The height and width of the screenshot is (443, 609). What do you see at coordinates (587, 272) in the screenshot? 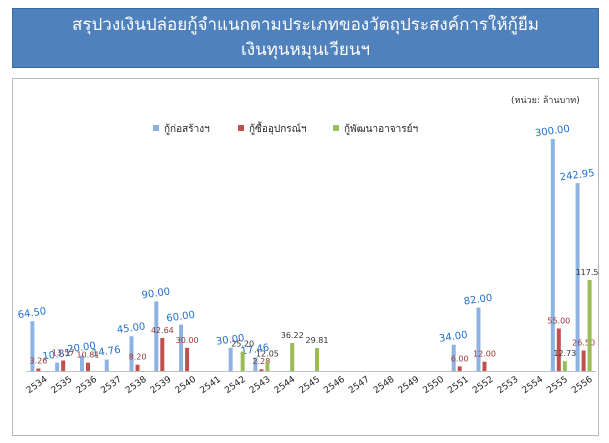
I see `data-label-2-2556: 117.59` at bounding box center [587, 272].